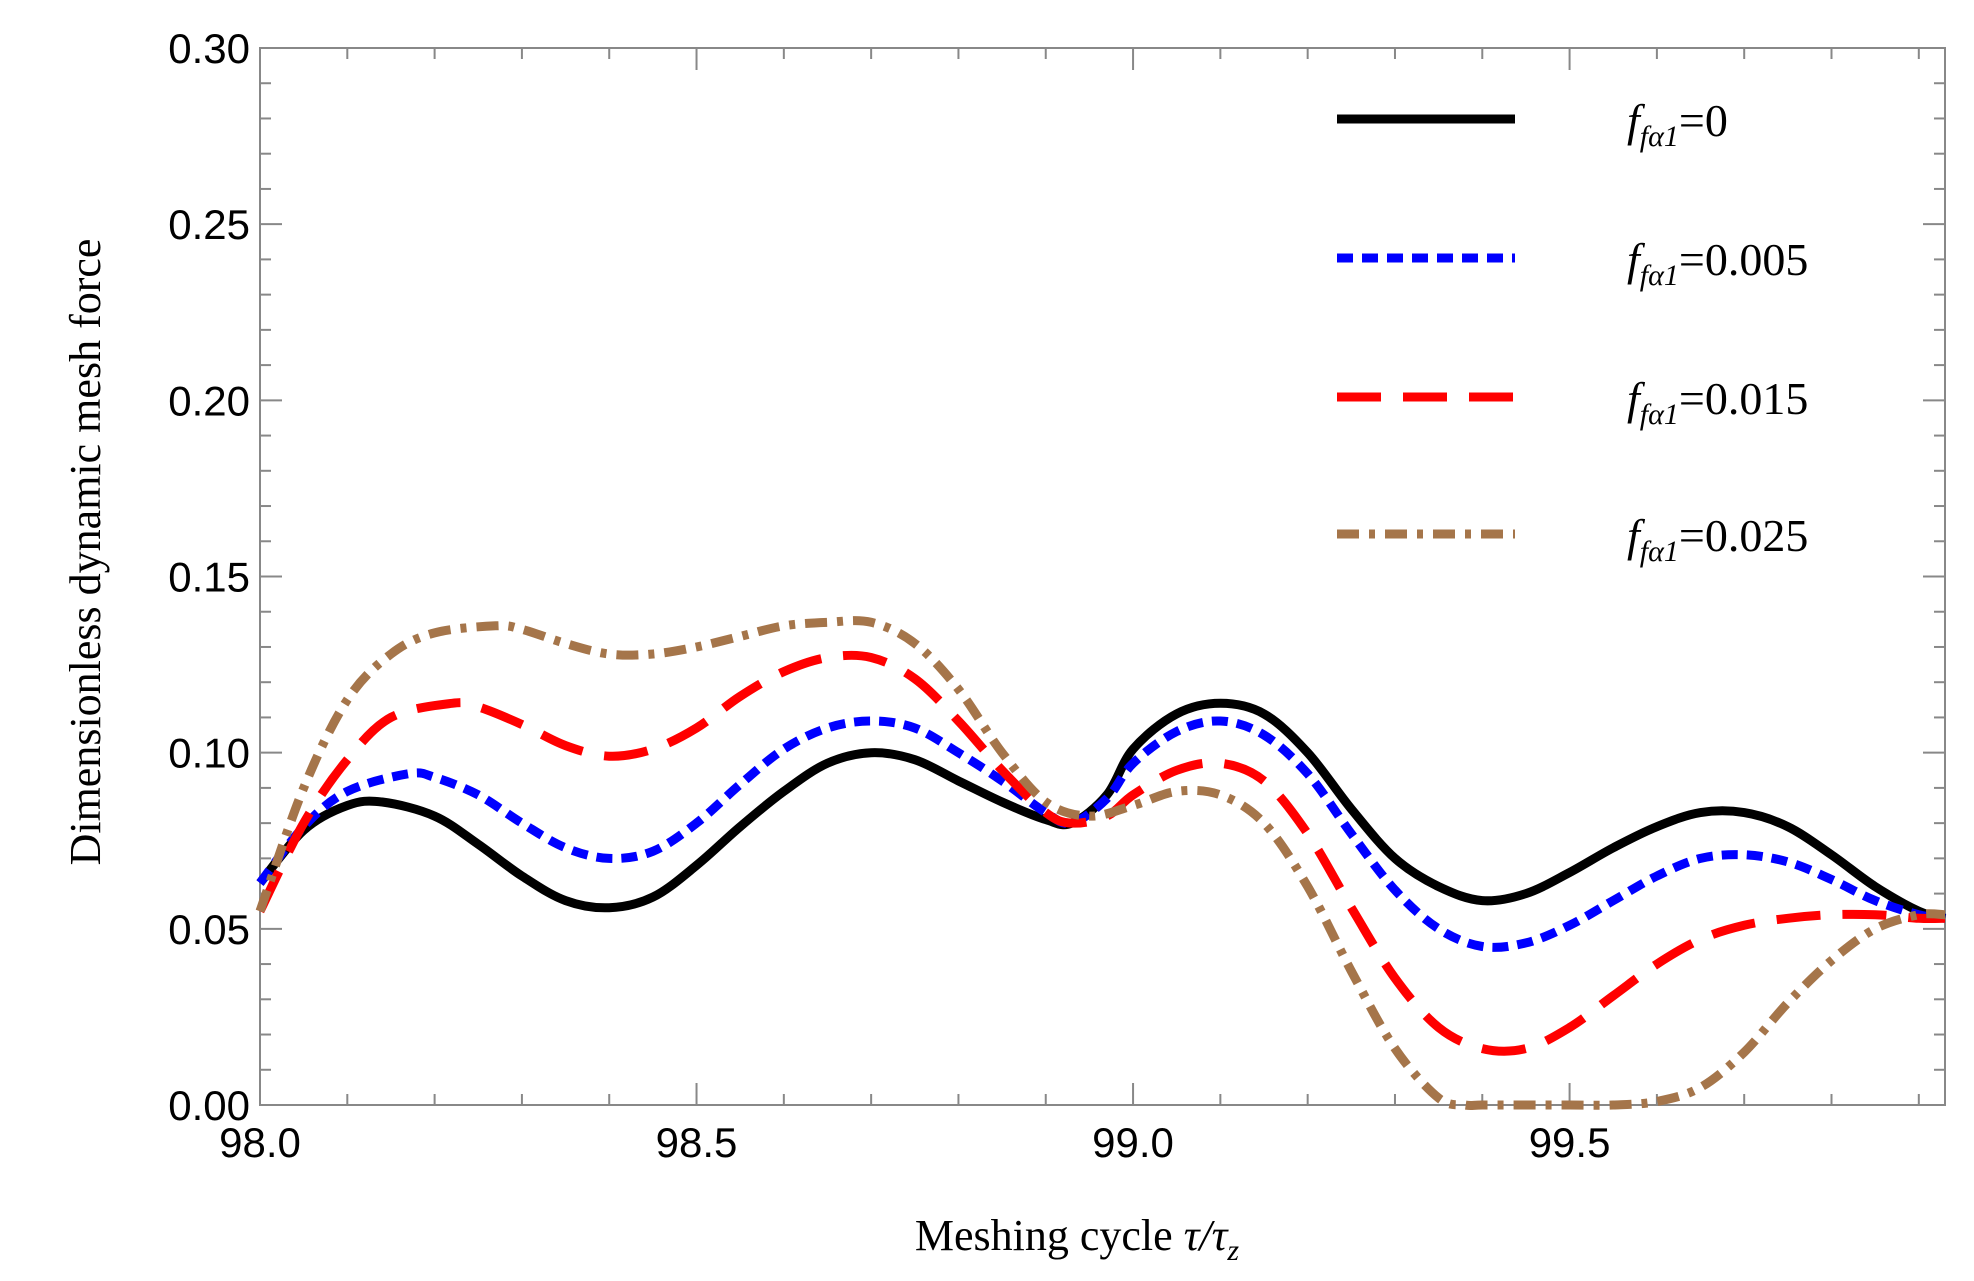 The height and width of the screenshot is (1281, 1974). What do you see at coordinates (697, 1142) in the screenshot?
I see `x-tick-label: 98.5` at bounding box center [697, 1142].